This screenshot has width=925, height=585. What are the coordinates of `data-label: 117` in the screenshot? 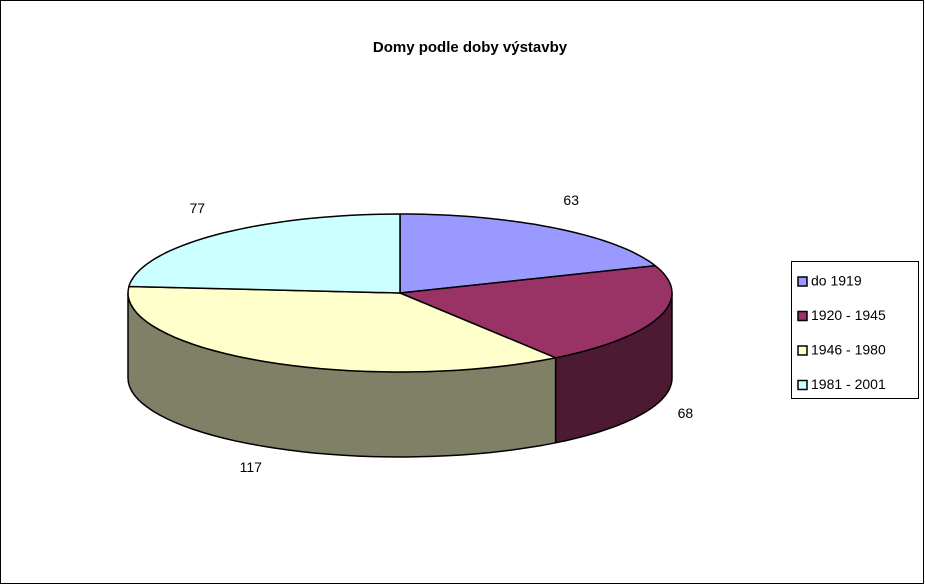 It's located at (251, 467).